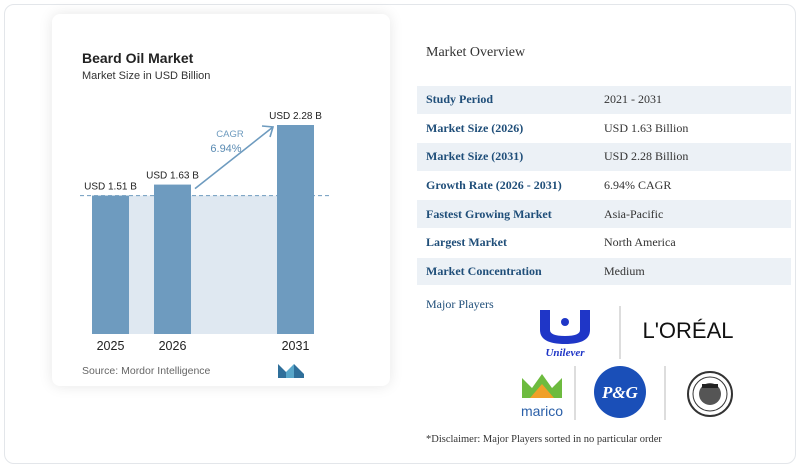  What do you see at coordinates (172, 176) in the screenshot?
I see `bar-value-label: USD 1.63 B` at bounding box center [172, 176].